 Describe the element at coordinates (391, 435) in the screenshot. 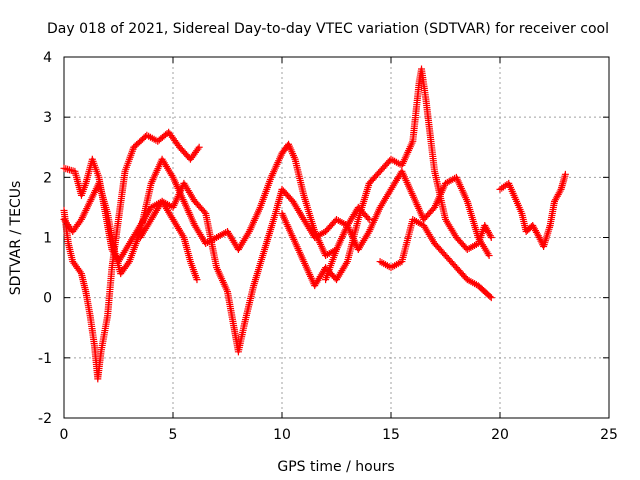

I see `x-tick-label: 15` at that location.